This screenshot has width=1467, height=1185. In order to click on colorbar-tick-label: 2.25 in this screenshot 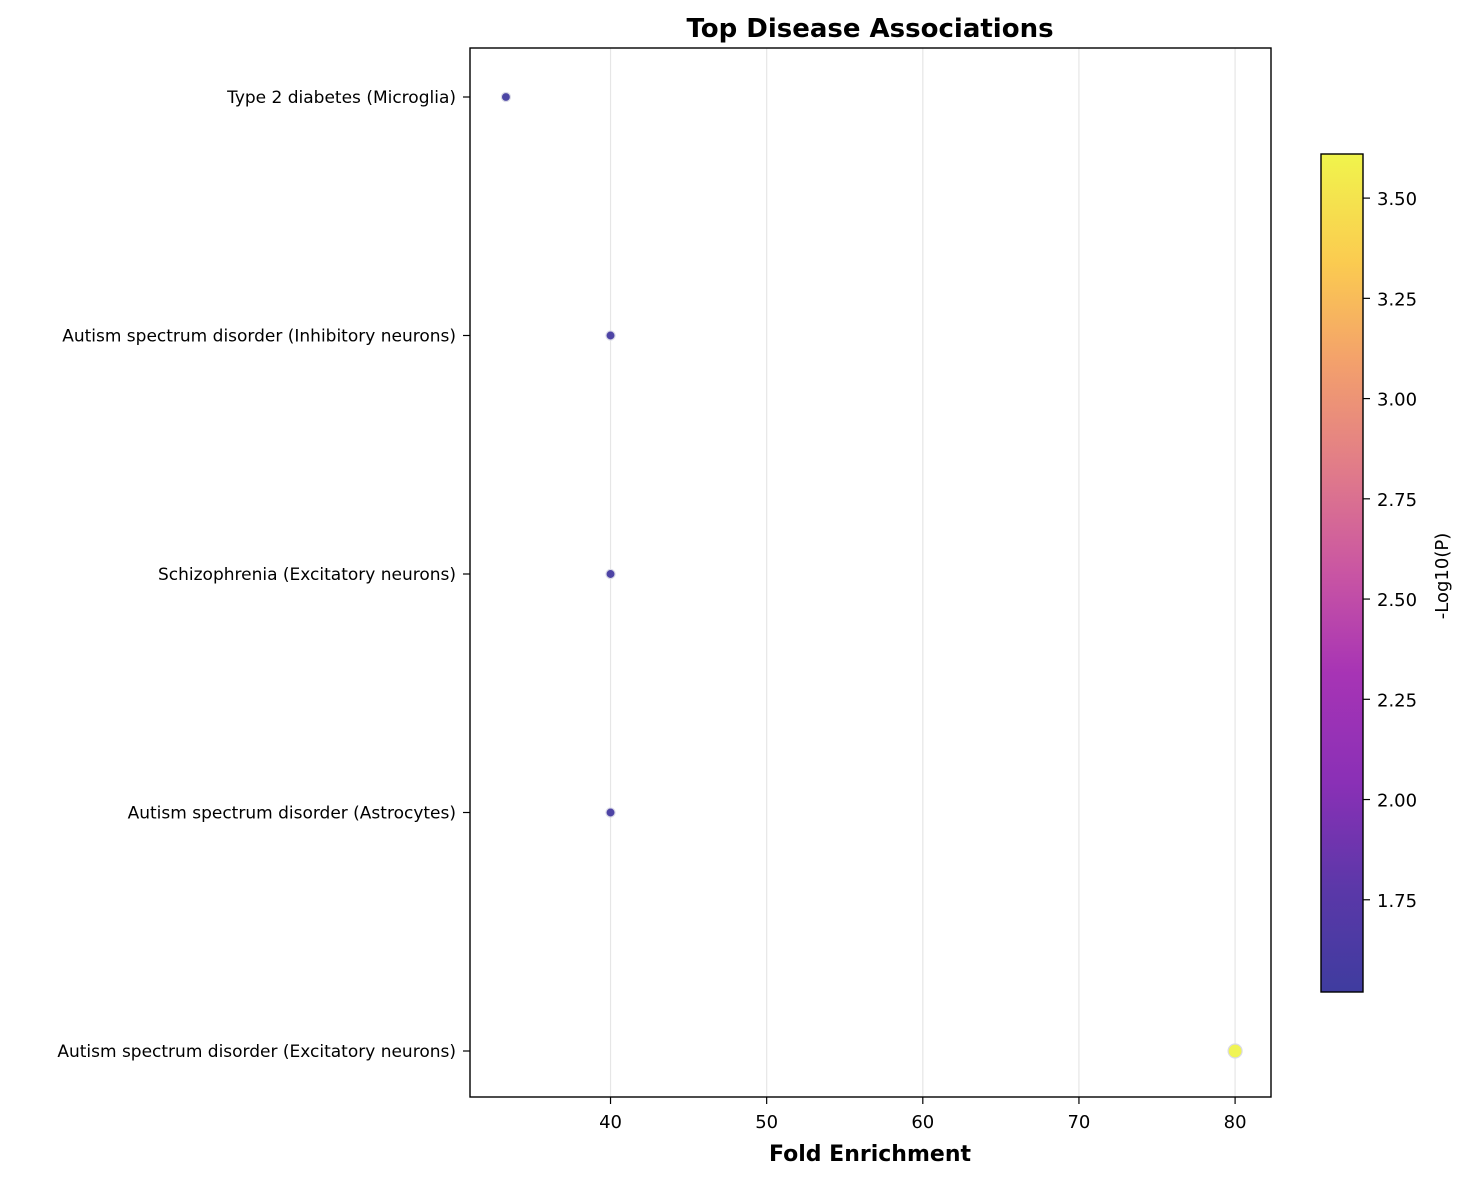, I will do `click(1397, 700)`.